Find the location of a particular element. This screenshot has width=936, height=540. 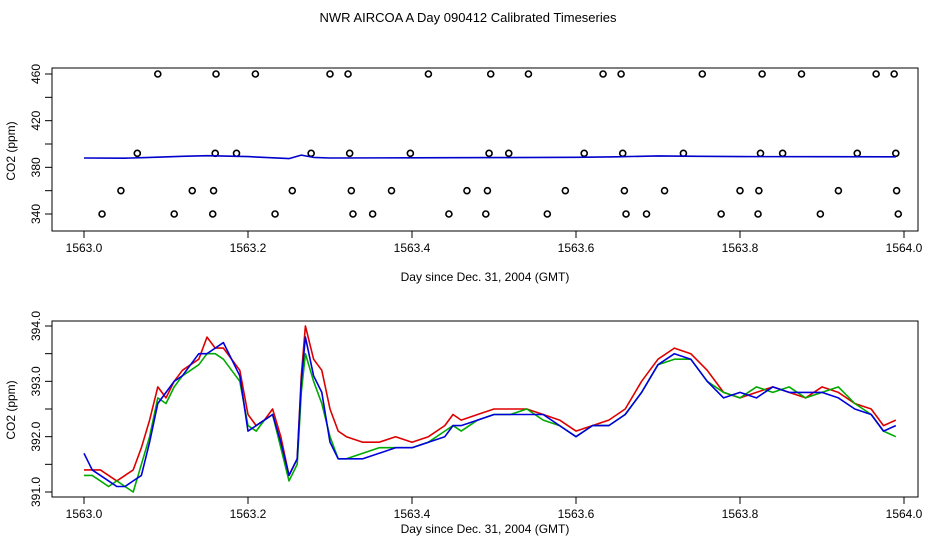

top-y-axis-label: CO2 (ppm) is located at coordinates (11, 150).